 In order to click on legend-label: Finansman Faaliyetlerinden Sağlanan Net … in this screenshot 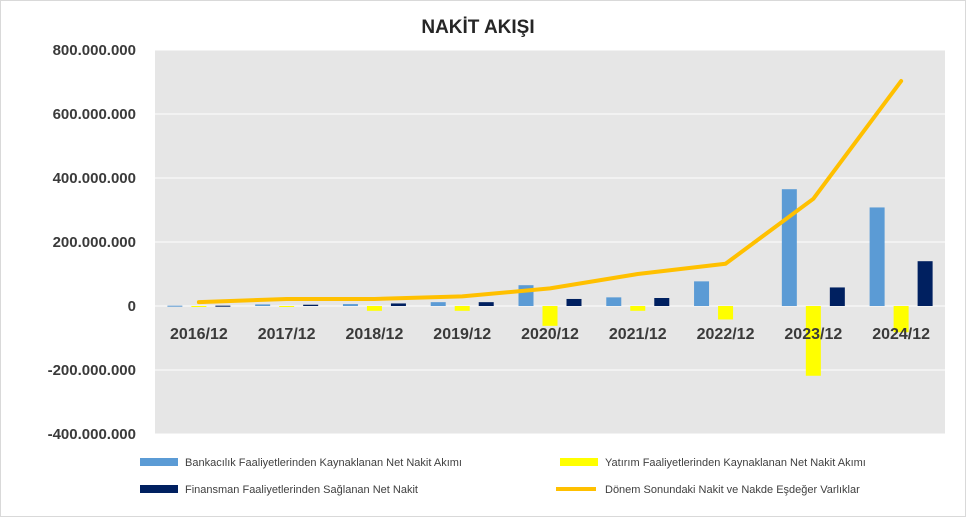, I will do `click(301, 490)`.